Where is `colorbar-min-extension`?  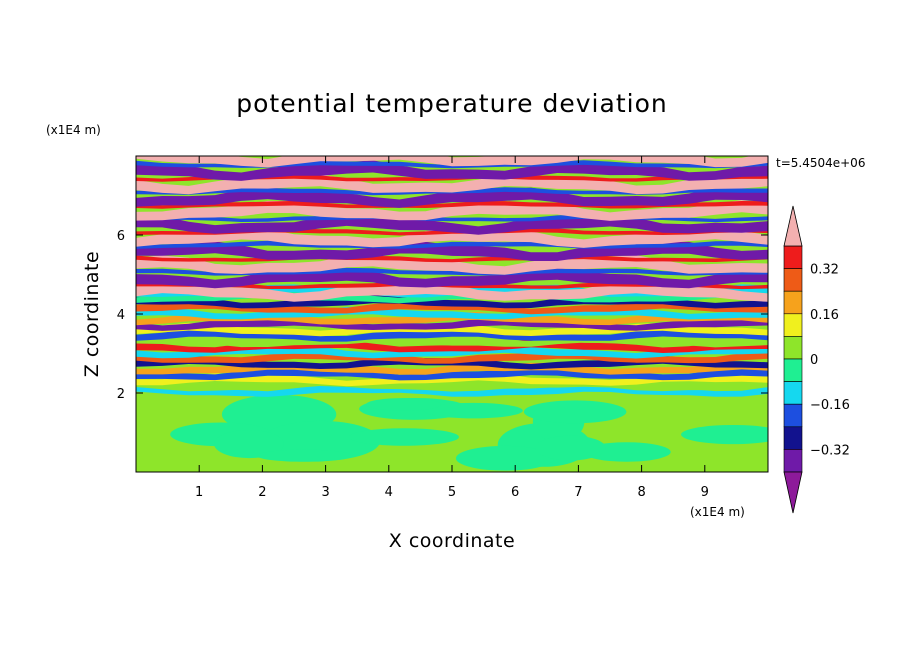 colorbar-min-extension is located at coordinates (793, 492).